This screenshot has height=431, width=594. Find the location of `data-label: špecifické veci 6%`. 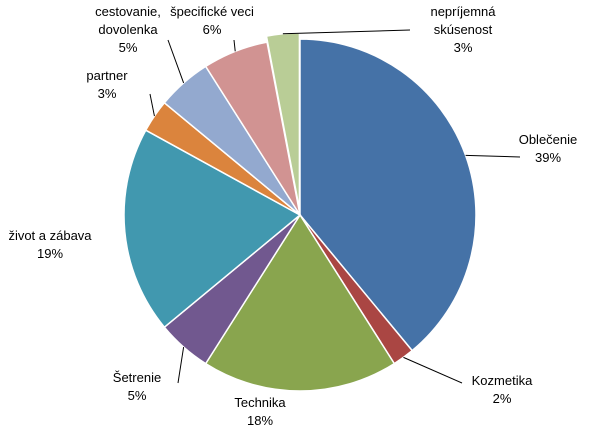

data-label: špecifické veci 6% is located at coordinates (212, 21).